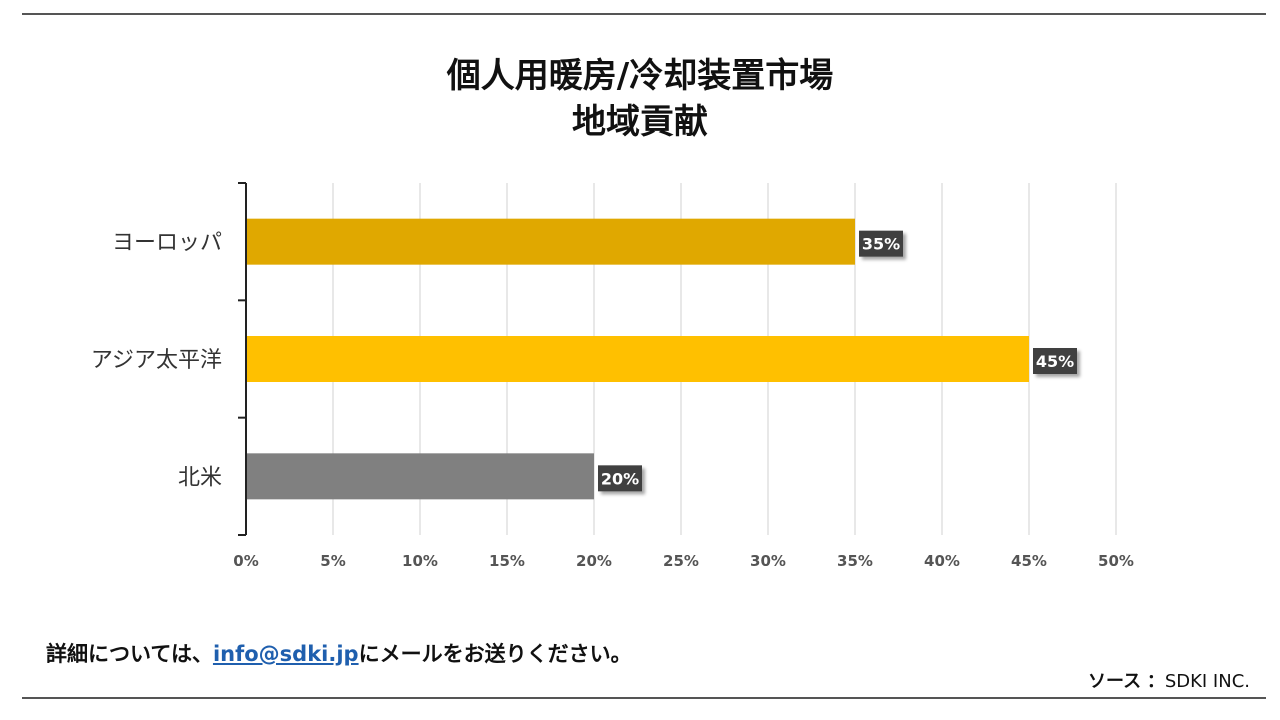 This screenshot has height=720, width=1280. What do you see at coordinates (1116, 561) in the screenshot?
I see `x-tick-label-50: 50%` at bounding box center [1116, 561].